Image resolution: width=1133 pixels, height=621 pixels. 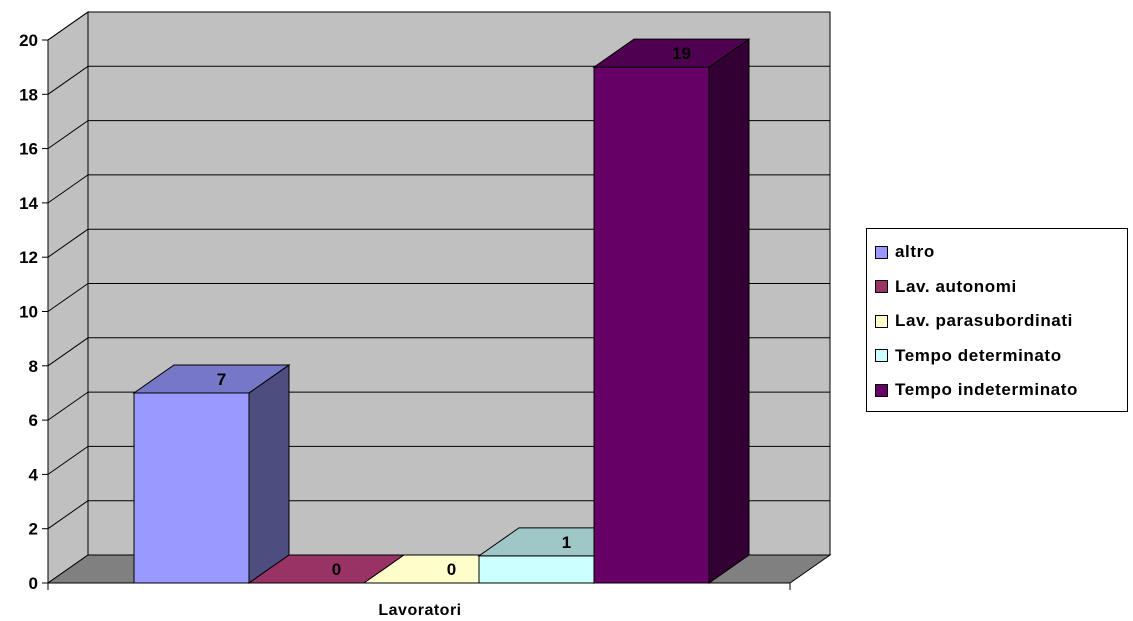 What do you see at coordinates (566, 542) in the screenshot?
I see `data-label: 1` at bounding box center [566, 542].